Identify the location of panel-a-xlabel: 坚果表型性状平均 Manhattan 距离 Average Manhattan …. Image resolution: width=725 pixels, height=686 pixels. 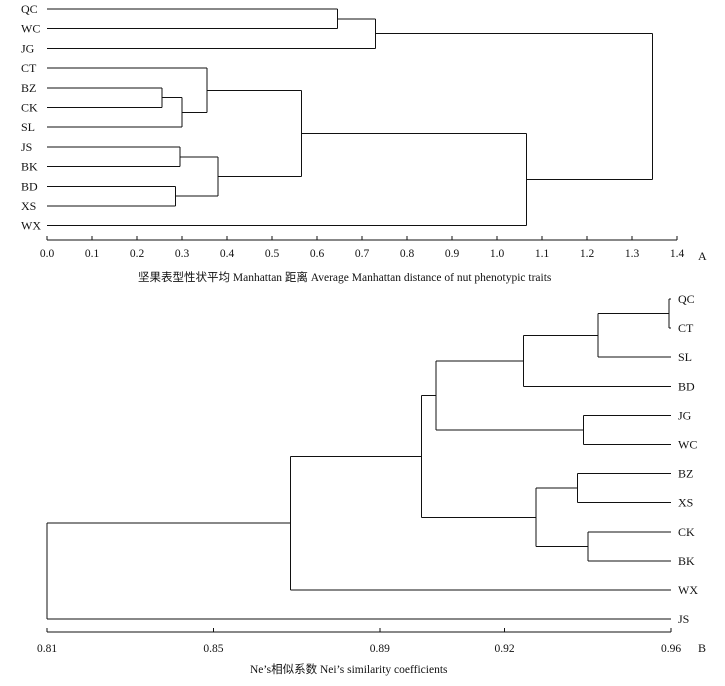
(345, 277).